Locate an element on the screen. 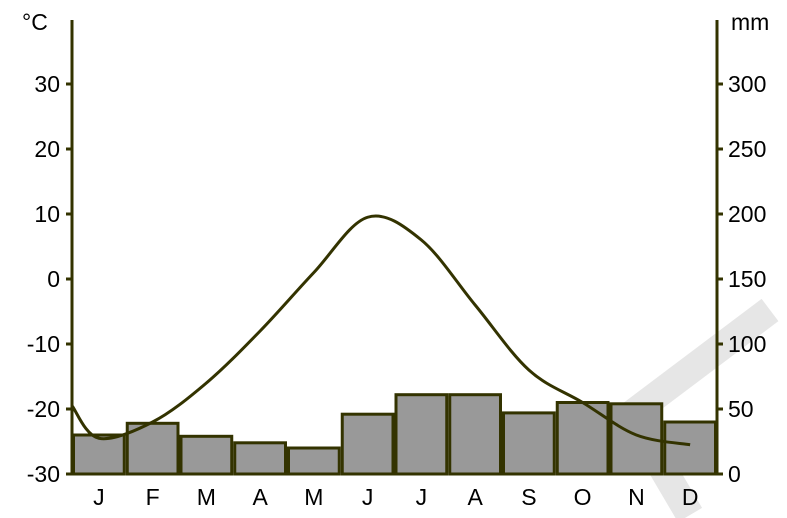 Image resolution: width=787 pixels, height=518 pixels. left-tick-label: -10 is located at coordinates (43, 344).